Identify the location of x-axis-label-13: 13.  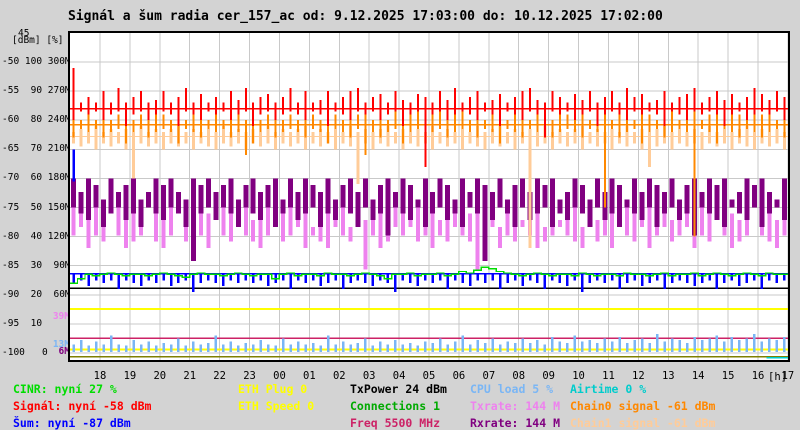
(668, 376).